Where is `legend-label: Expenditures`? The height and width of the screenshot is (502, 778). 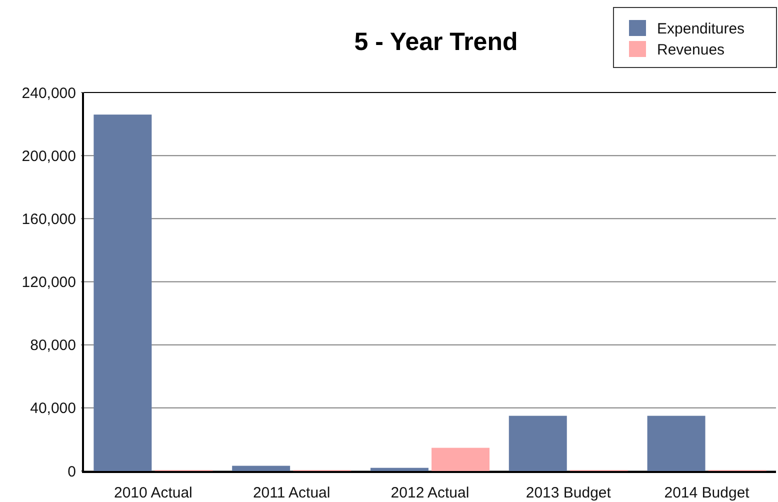
legend-label: Expenditures is located at coordinates (701, 29).